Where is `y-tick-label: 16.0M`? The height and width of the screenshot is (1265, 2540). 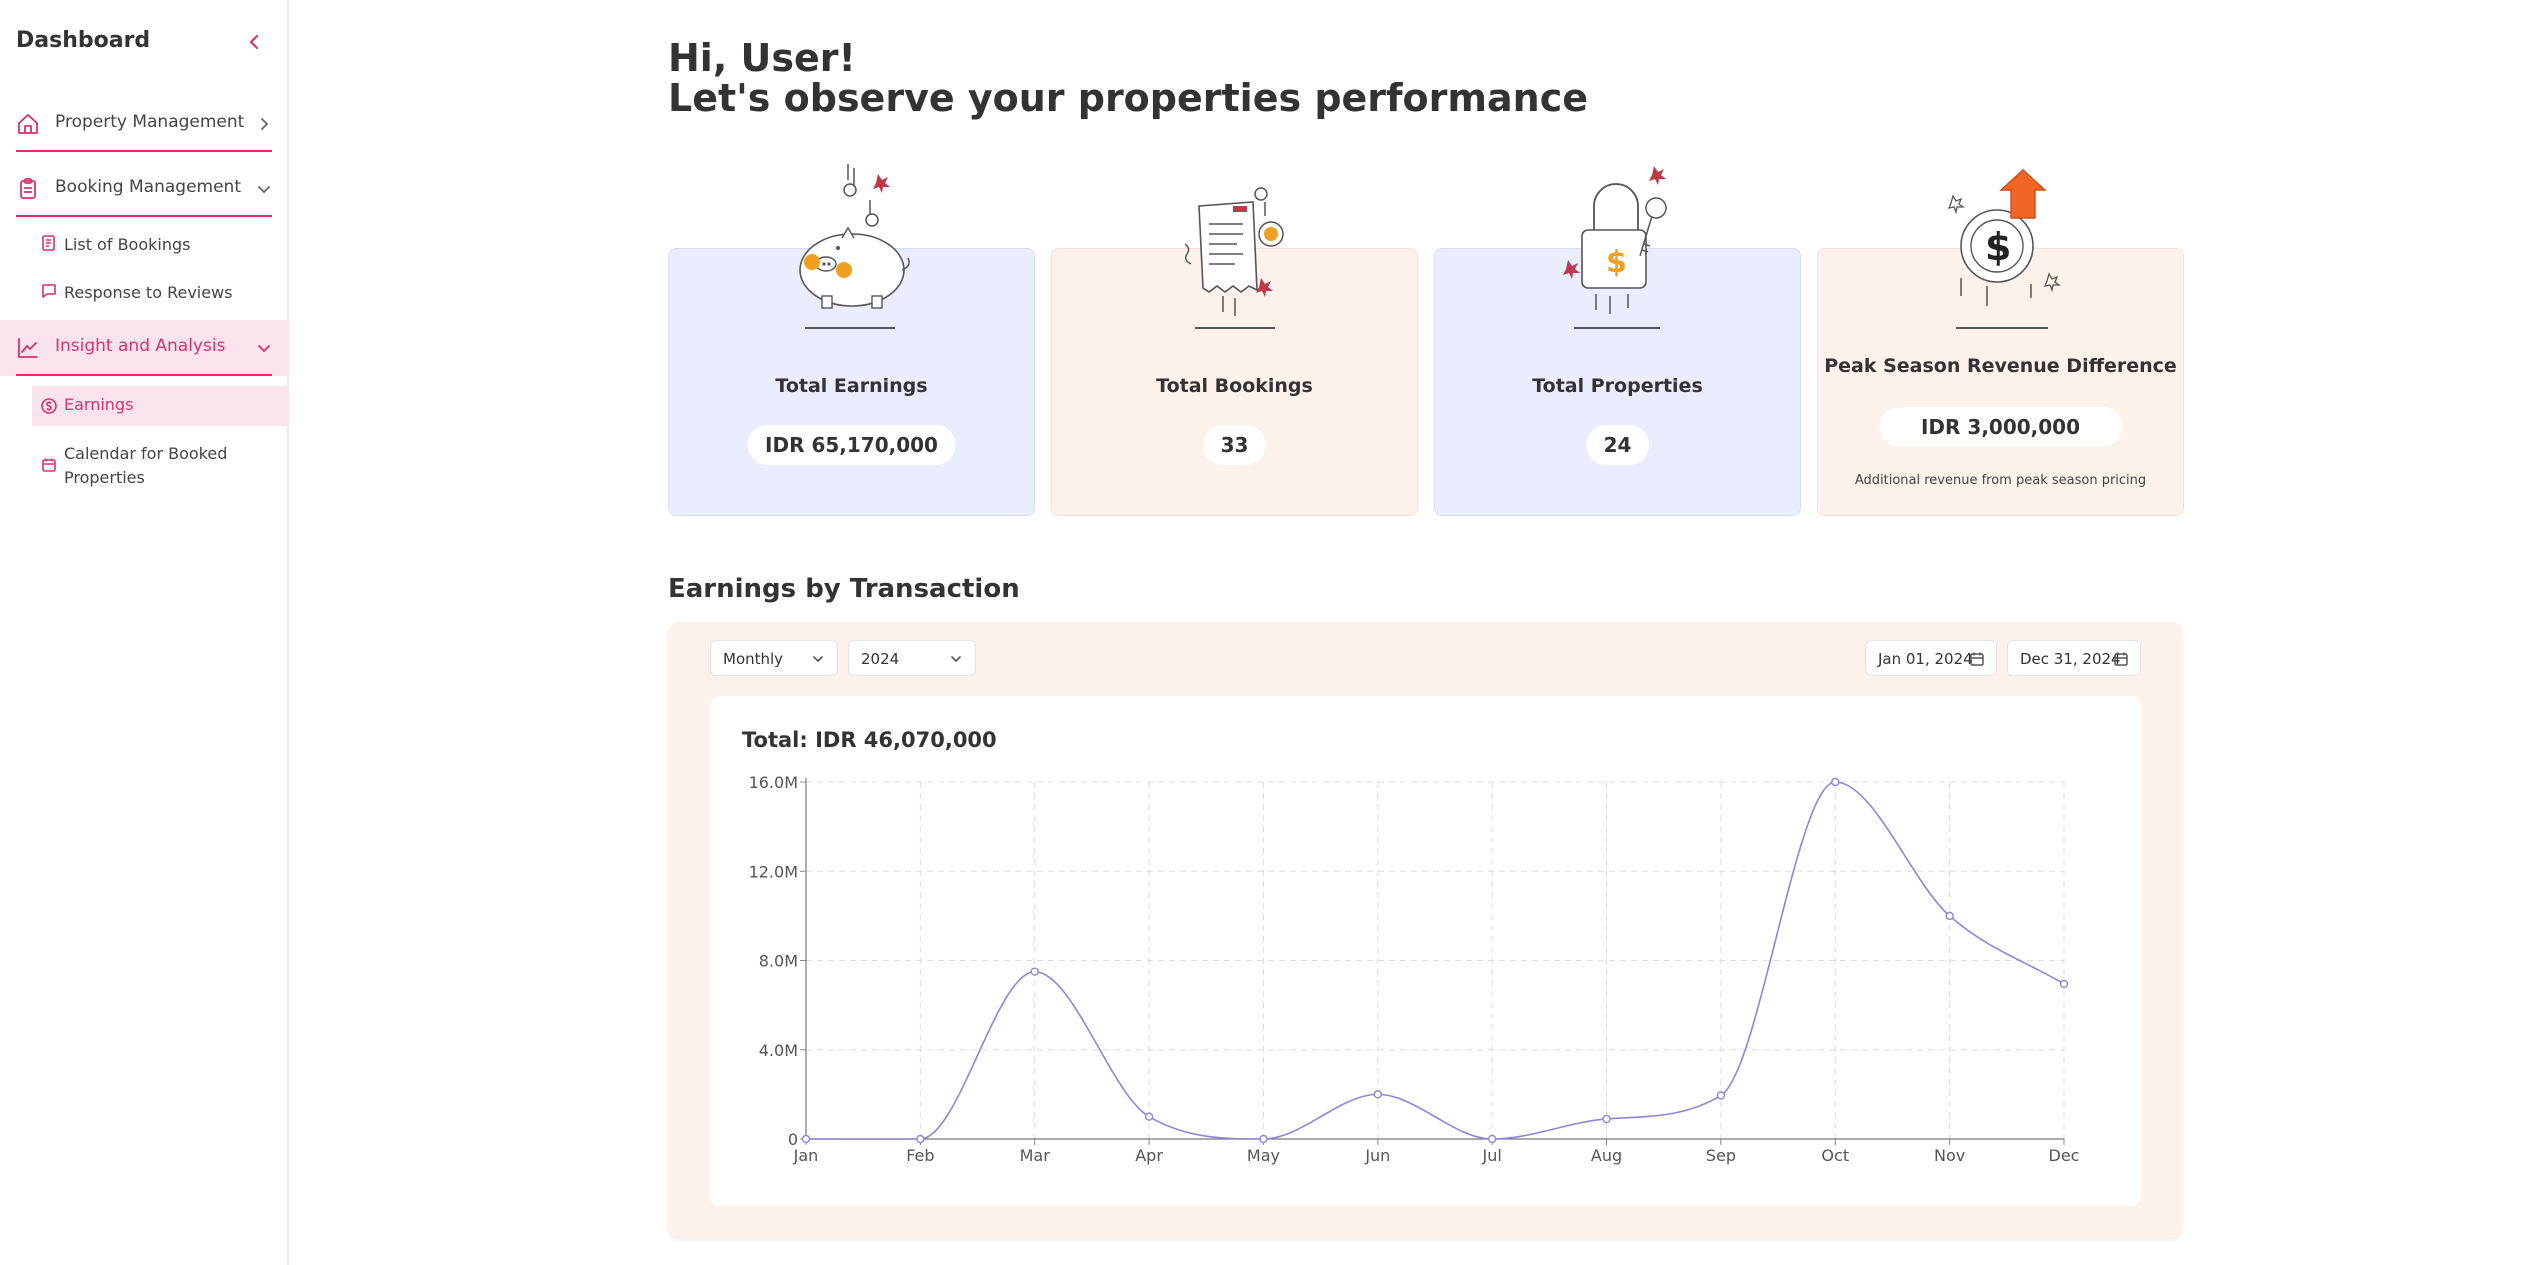 y-tick-label: 16.0M is located at coordinates (773, 782).